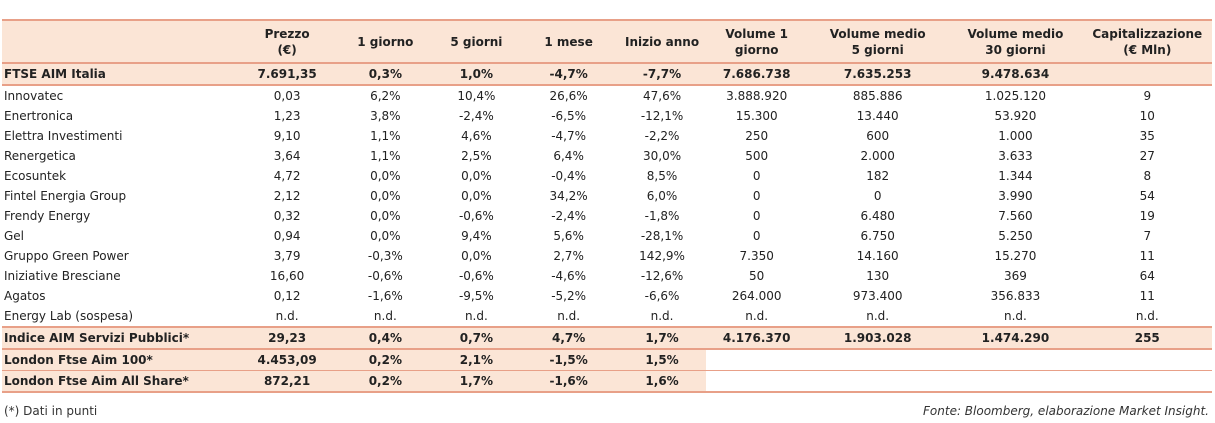 The image size is (1215, 423). Describe the element at coordinates (1147, 196) in the screenshot. I see `cell-value: 54` at that location.